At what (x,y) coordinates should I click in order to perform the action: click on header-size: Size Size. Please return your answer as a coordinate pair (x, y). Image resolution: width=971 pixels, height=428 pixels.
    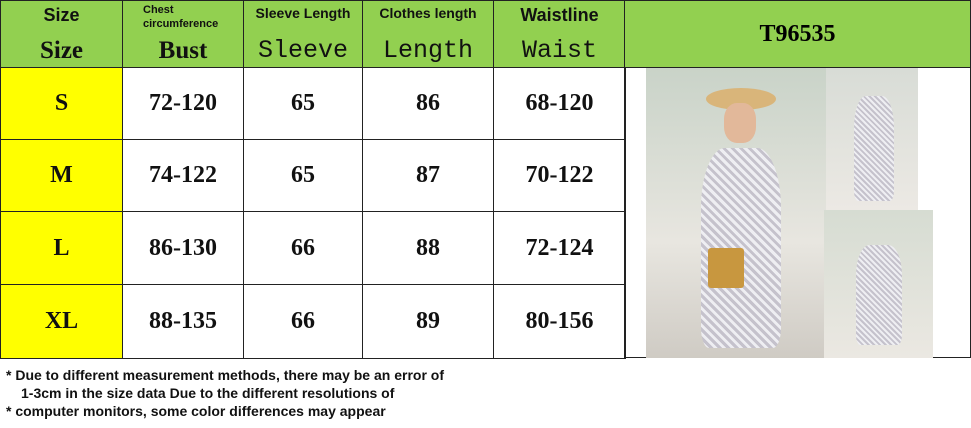
    Looking at the image, I should click on (61, 34).